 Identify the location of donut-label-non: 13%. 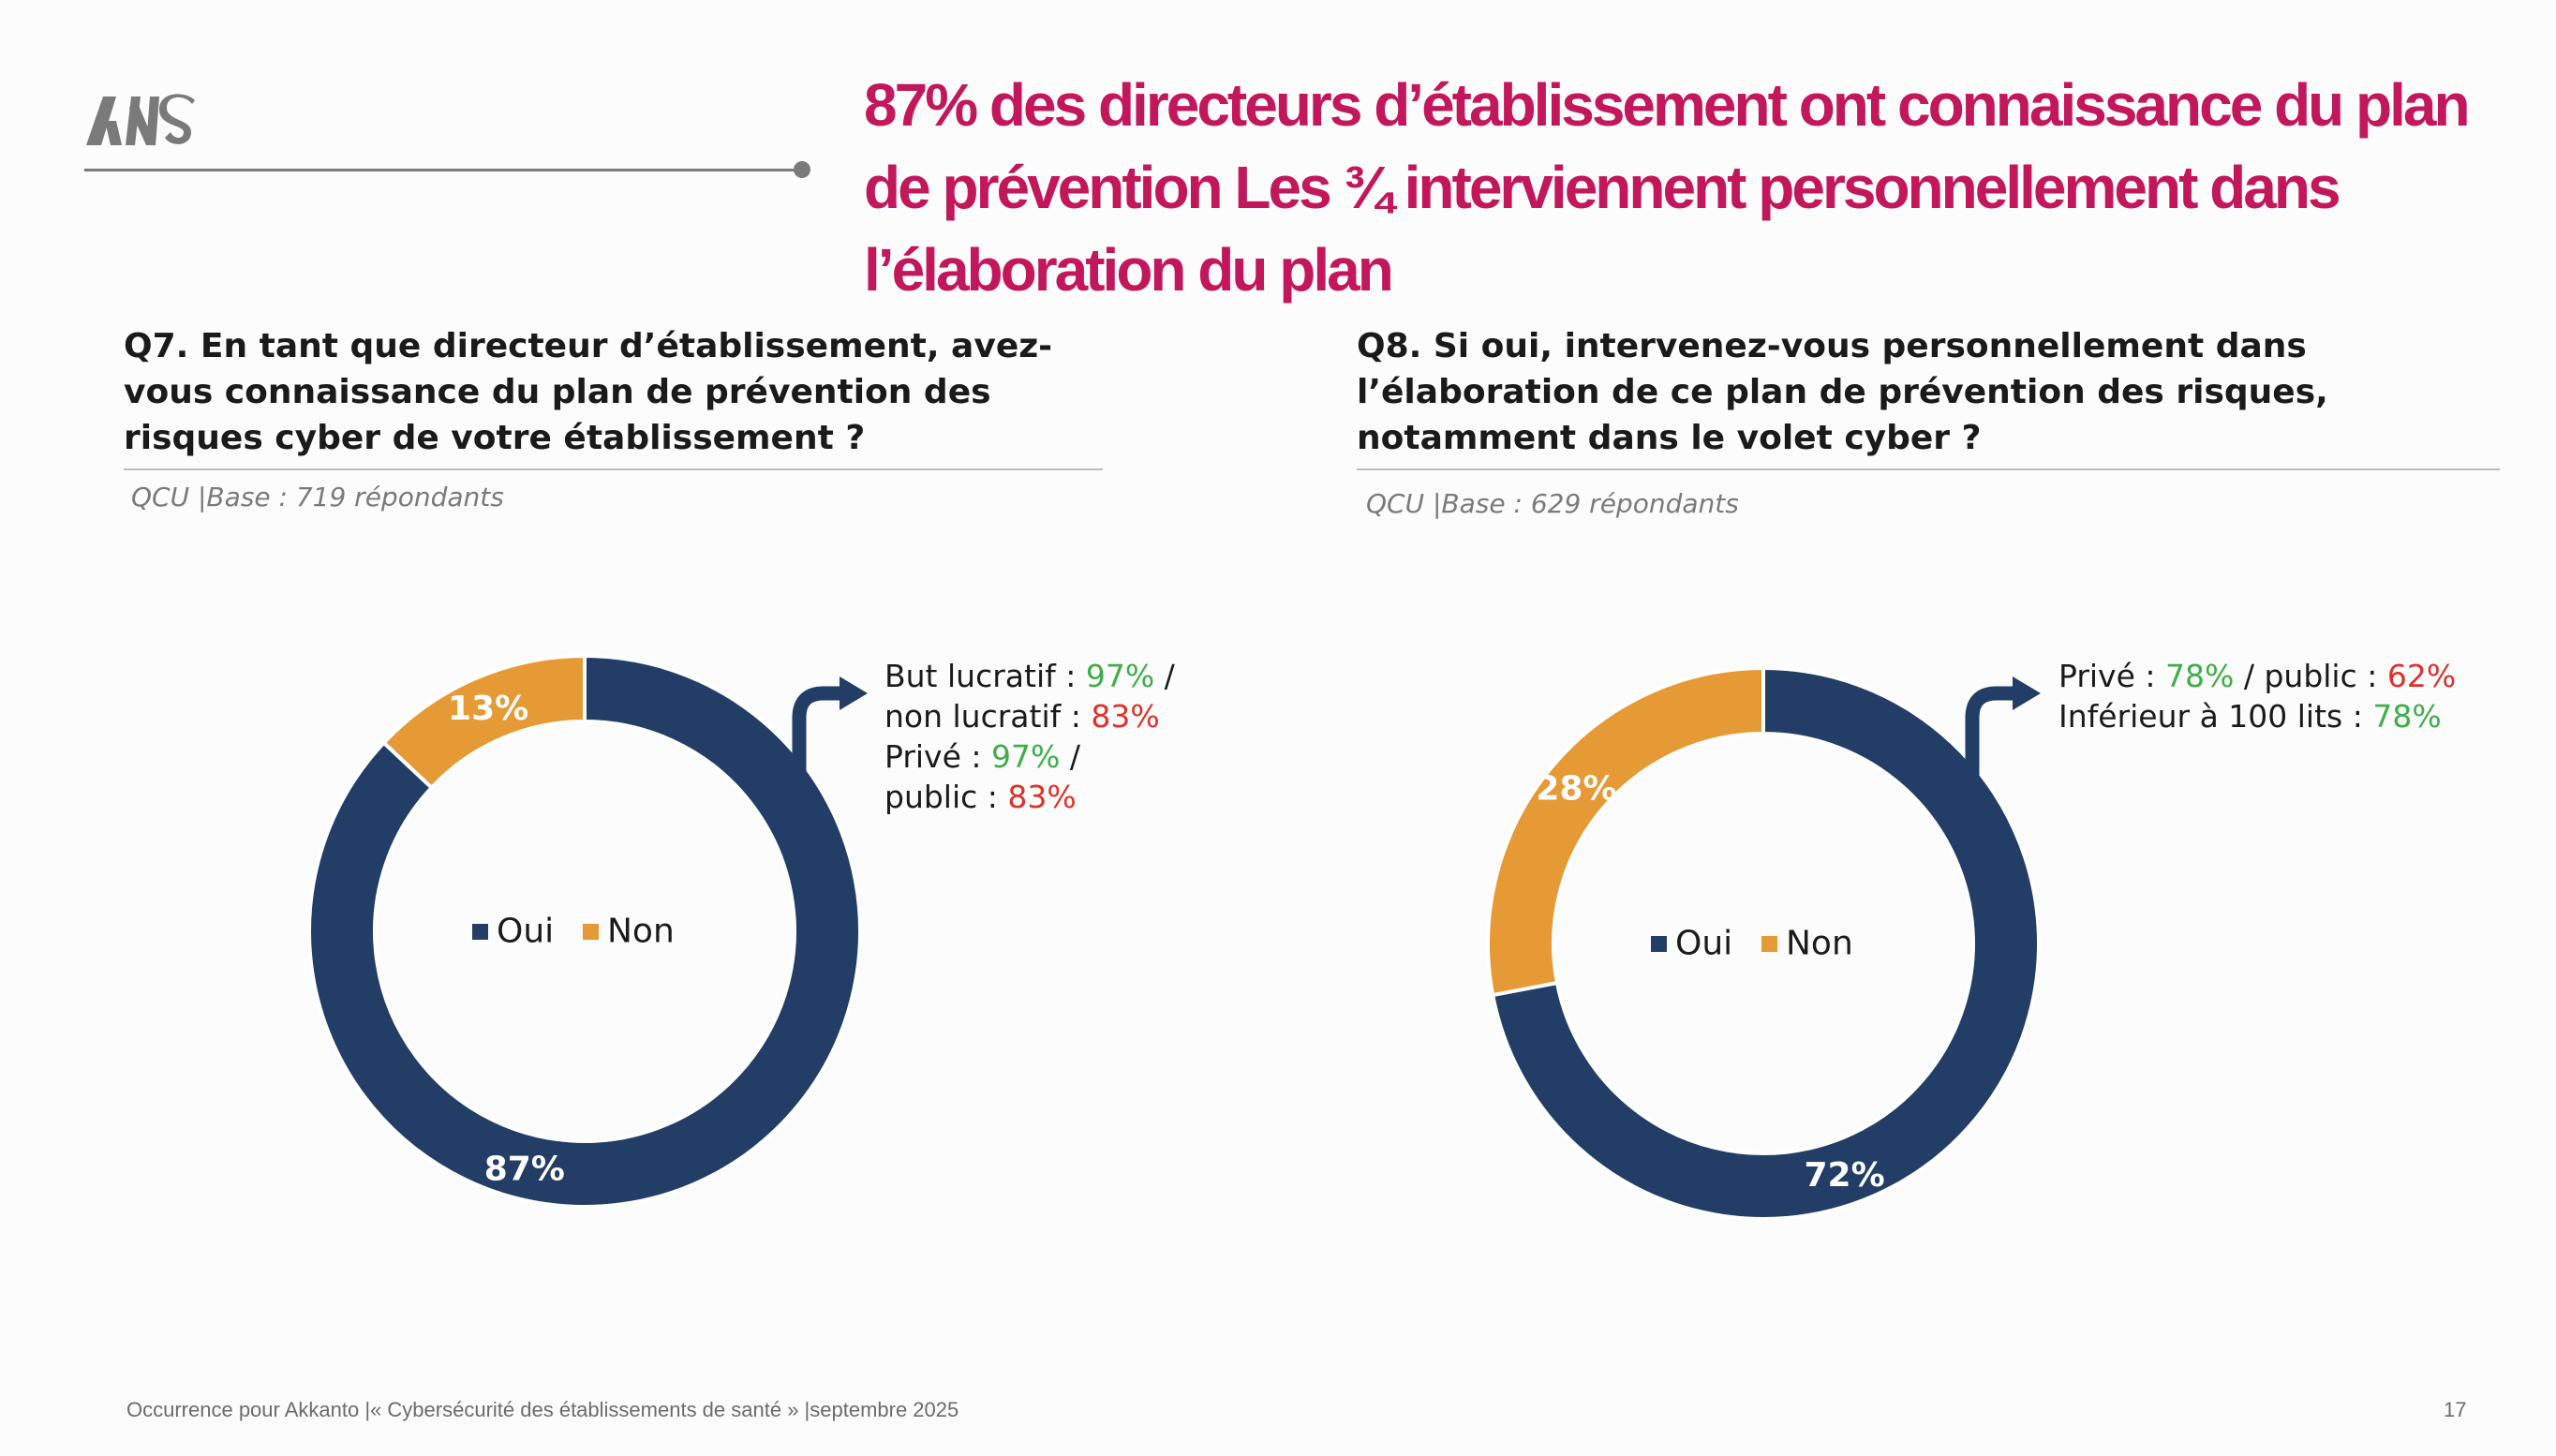
(488, 709).